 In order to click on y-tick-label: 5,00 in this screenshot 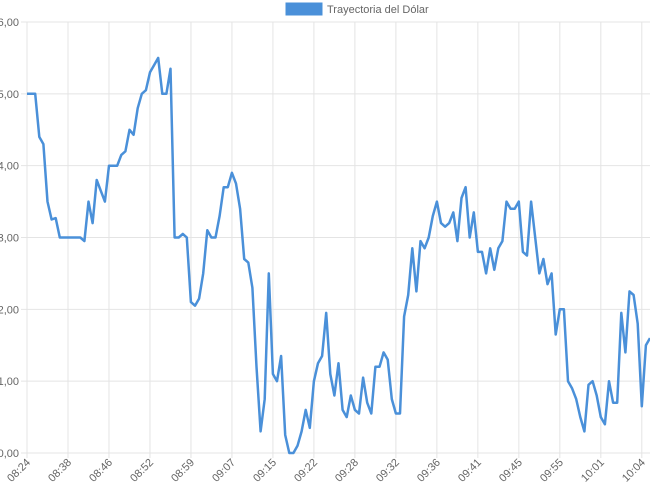, I will do `click(9, 95)`.